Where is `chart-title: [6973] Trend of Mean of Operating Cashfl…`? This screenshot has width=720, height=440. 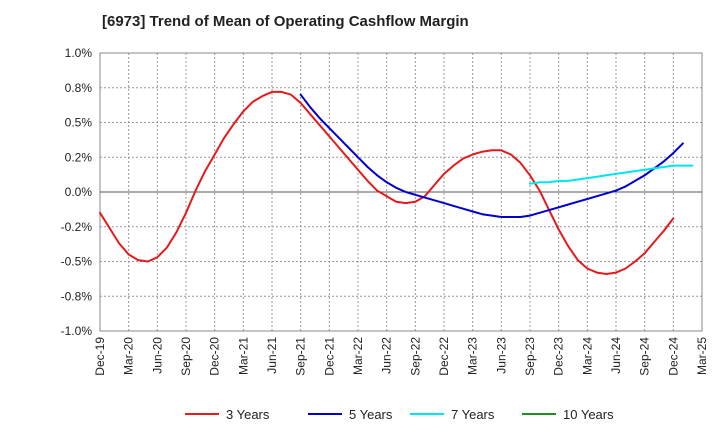
chart-title: [6973] Trend of Mean of Operating Cashfl… is located at coordinates (285, 21).